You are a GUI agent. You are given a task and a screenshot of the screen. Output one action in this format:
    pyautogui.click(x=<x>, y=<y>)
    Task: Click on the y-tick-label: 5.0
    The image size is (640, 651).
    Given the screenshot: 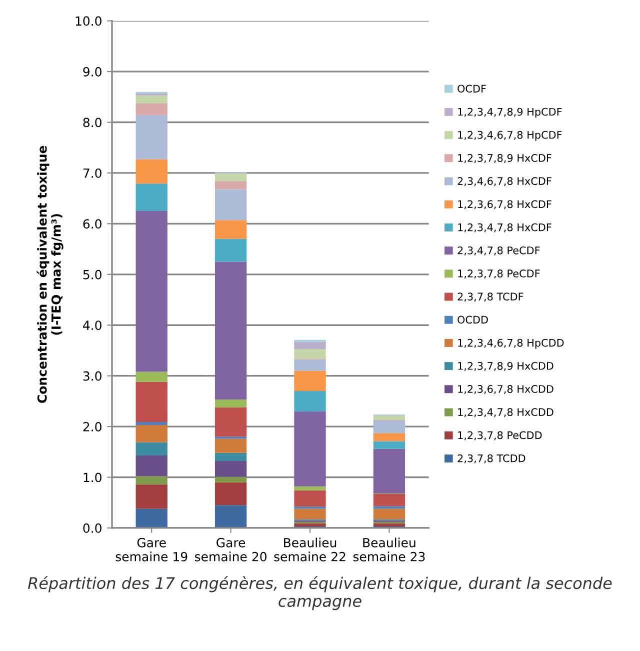 What is the action you would take?
    pyautogui.click(x=92, y=275)
    